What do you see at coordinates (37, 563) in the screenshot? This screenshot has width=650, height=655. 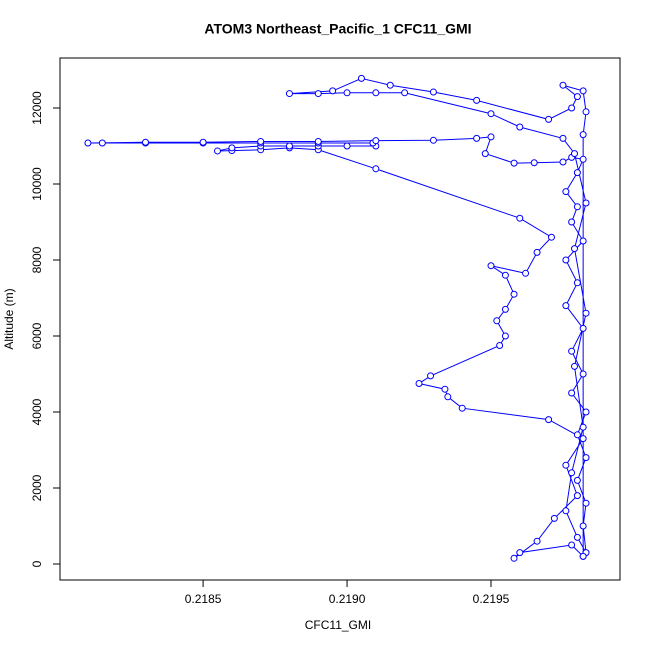 I see `y-tick-label: 0` at bounding box center [37, 563].